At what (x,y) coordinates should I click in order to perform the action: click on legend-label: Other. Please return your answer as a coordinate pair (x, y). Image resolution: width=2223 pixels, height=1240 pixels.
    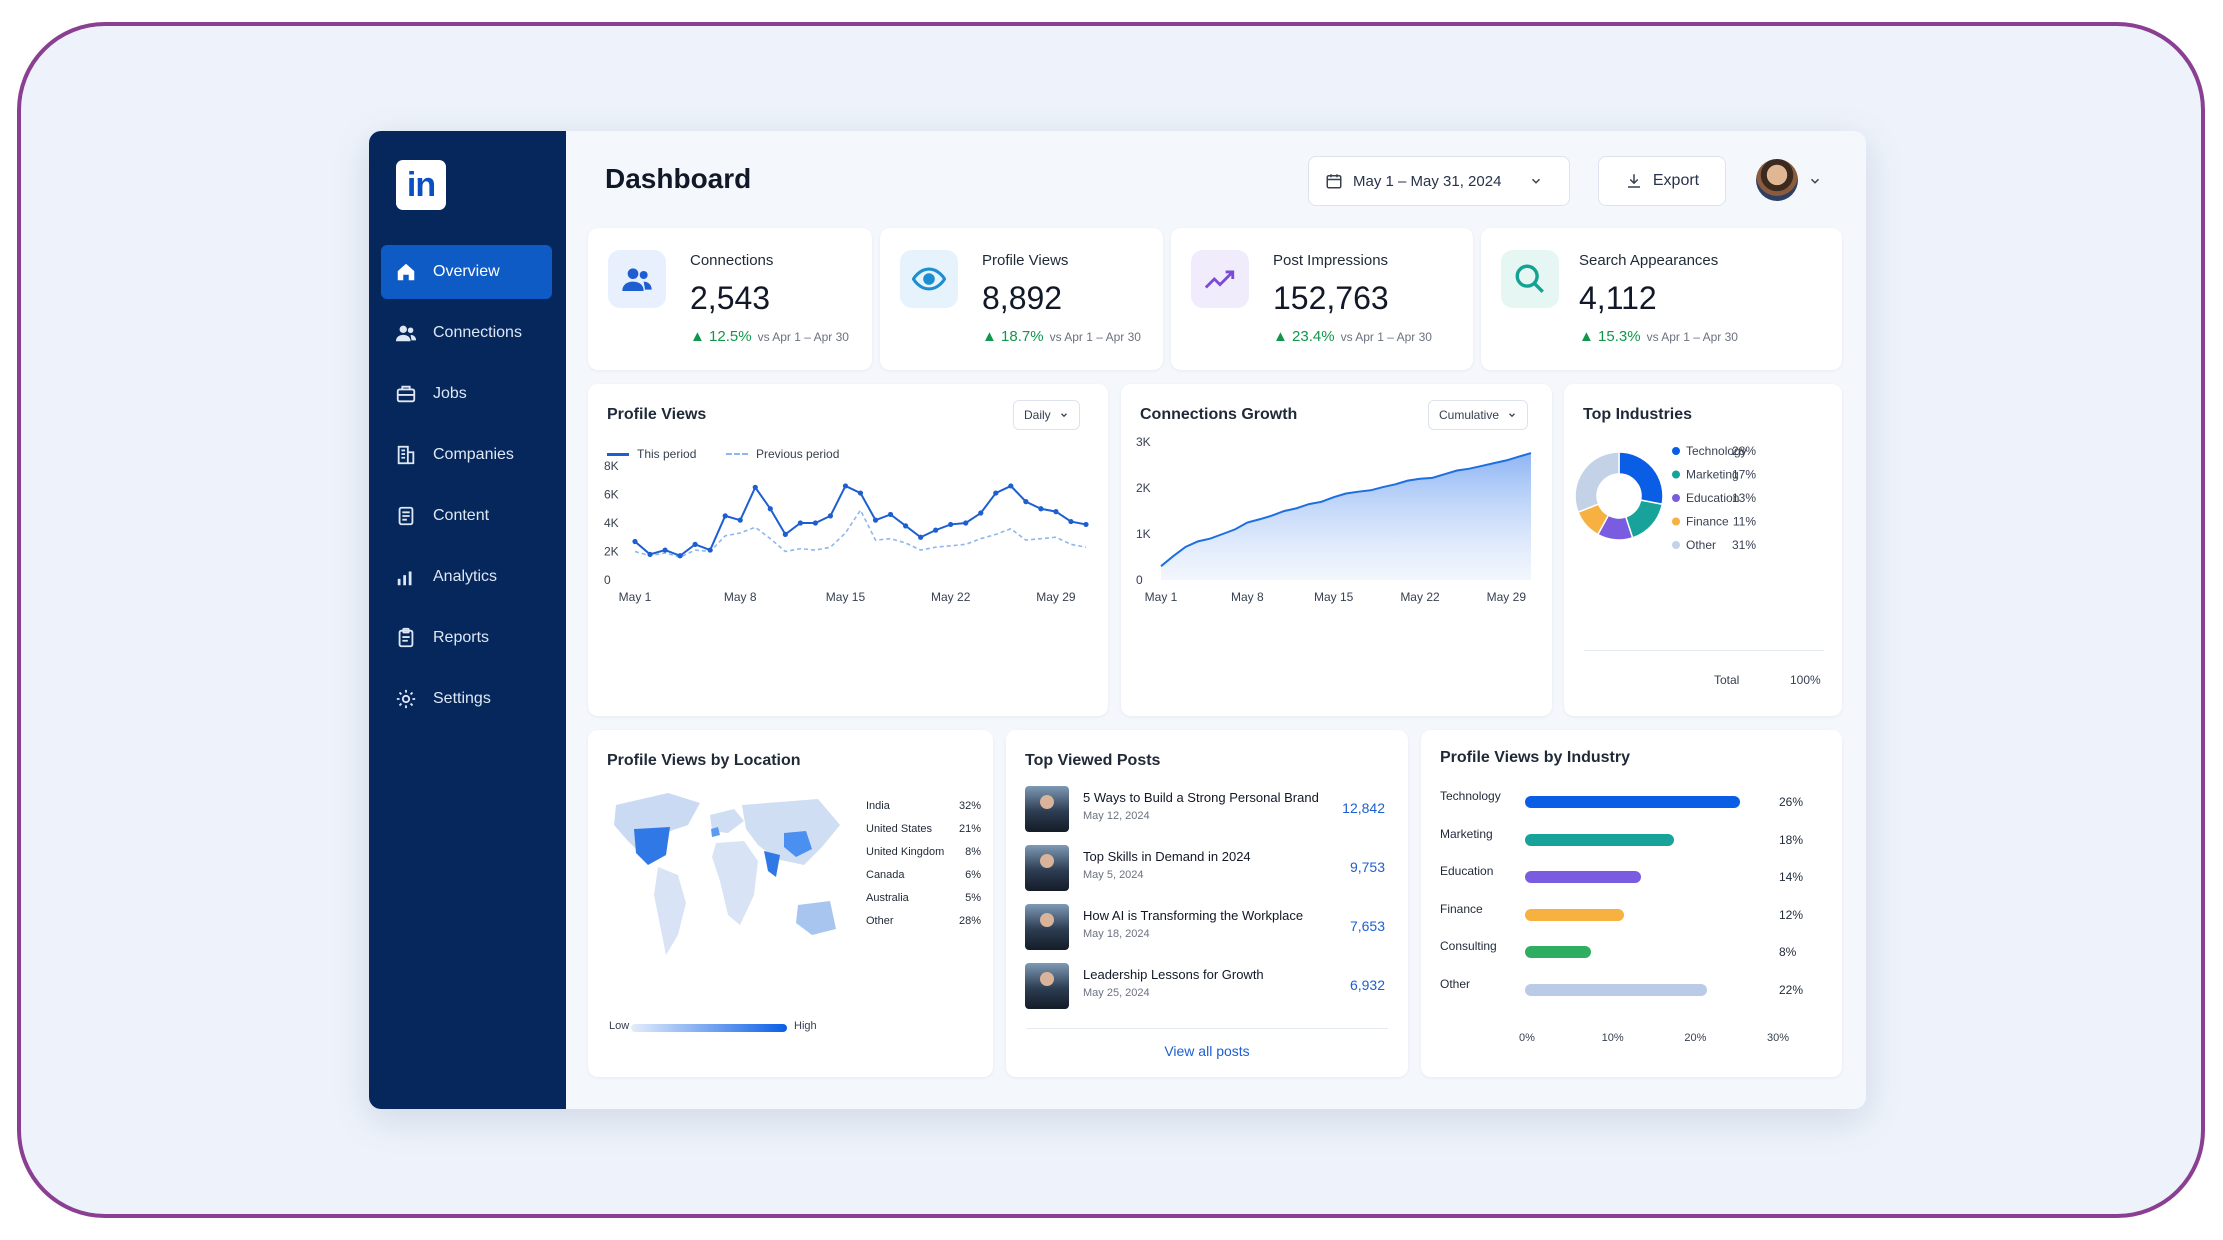
    Looking at the image, I should click on (1701, 545).